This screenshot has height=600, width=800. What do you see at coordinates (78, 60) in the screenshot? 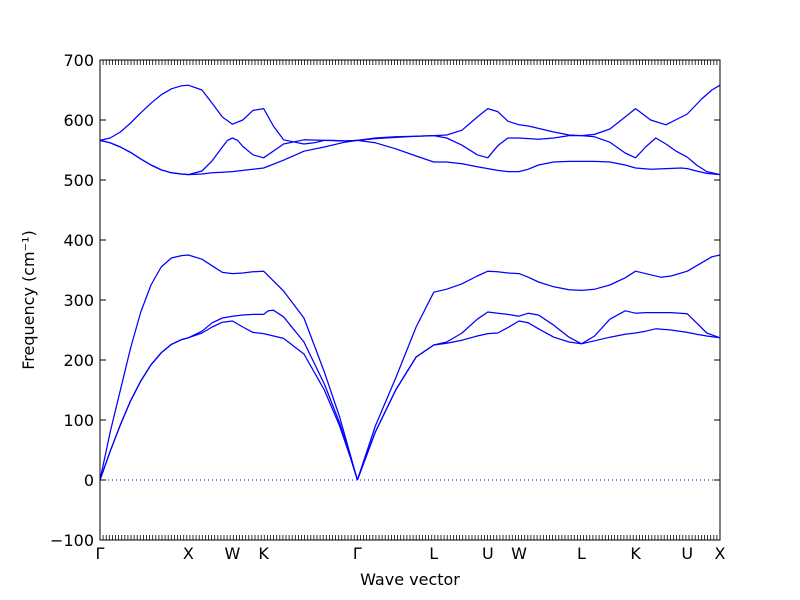
I see `y-tick-label: 700` at bounding box center [78, 60].